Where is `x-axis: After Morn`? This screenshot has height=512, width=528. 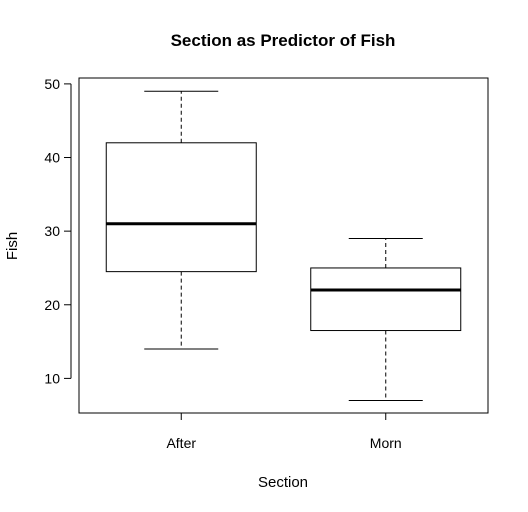 x-axis: After Morn is located at coordinates (284, 431).